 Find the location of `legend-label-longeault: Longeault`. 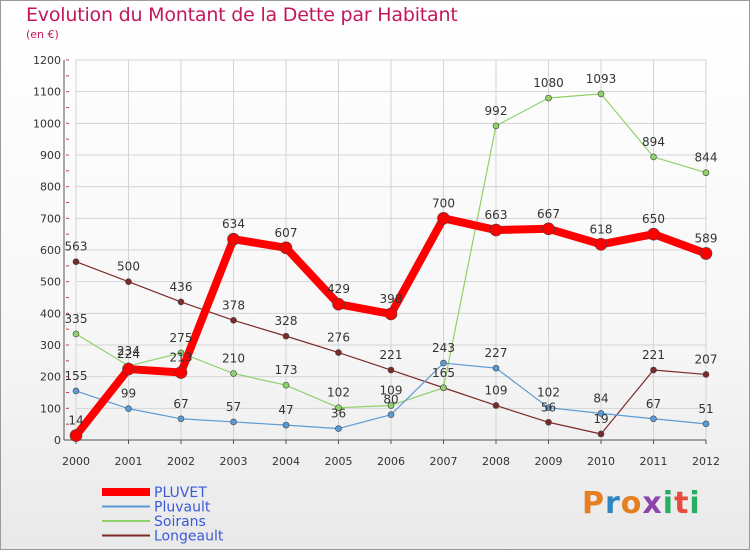

legend-label-longeault: Longeault is located at coordinates (189, 537).